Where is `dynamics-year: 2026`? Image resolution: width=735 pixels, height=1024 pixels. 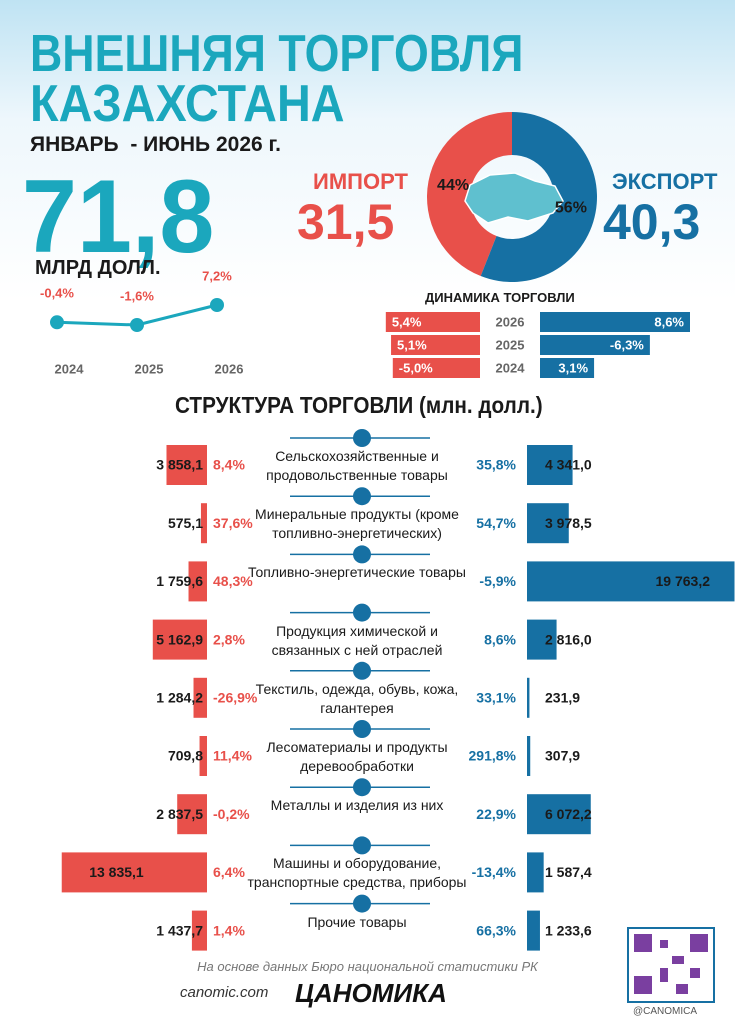 dynamics-year: 2026 is located at coordinates (510, 321).